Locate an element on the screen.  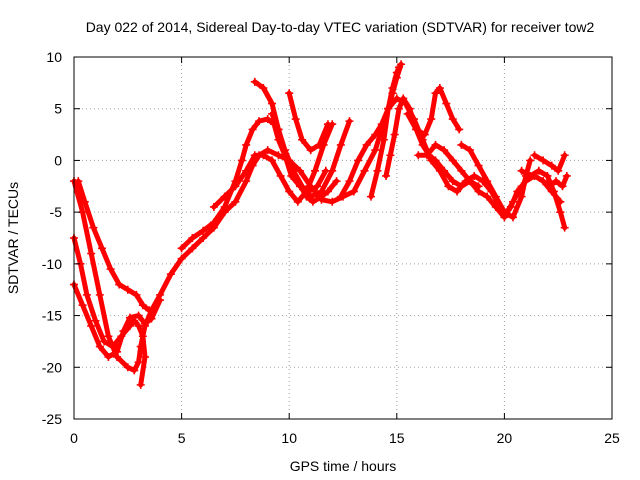
y-tick-label: -25 is located at coordinates (52, 419).